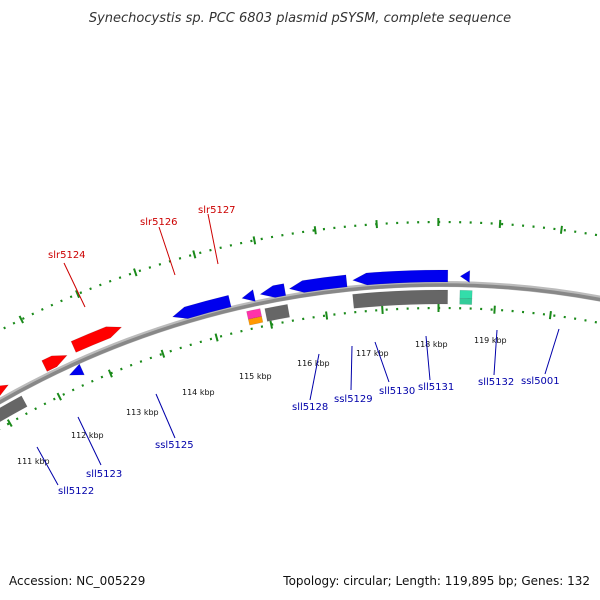 This screenshot has width=600, height=600. What do you see at coordinates (431, 344) in the screenshot?
I see `tick-label: 118 kbp` at bounding box center [431, 344].